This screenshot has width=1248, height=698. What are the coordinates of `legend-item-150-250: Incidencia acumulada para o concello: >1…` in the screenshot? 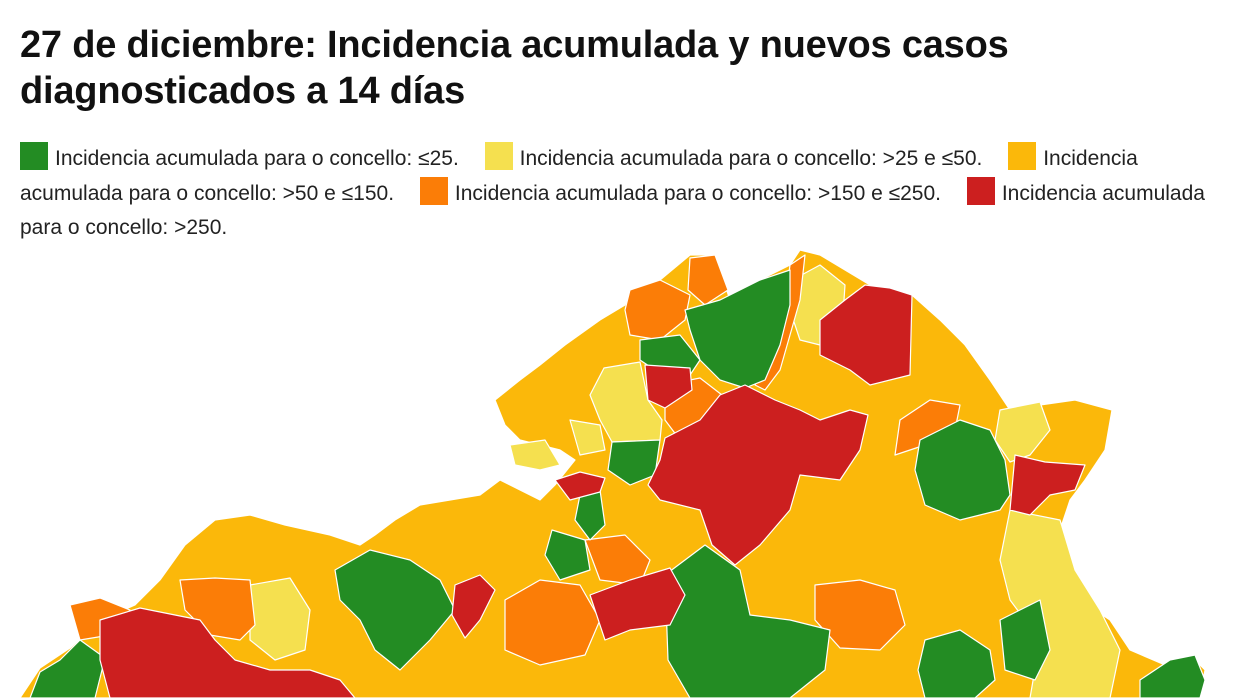 It's located at (690, 190).